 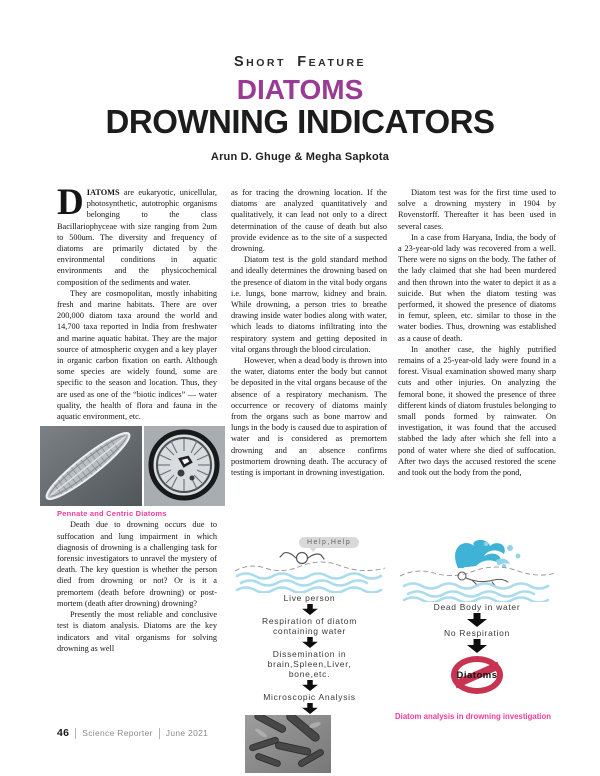 What do you see at coordinates (309, 626) in the screenshot?
I see `flow-step-respiration: Respiration of diatom containing water` at bounding box center [309, 626].